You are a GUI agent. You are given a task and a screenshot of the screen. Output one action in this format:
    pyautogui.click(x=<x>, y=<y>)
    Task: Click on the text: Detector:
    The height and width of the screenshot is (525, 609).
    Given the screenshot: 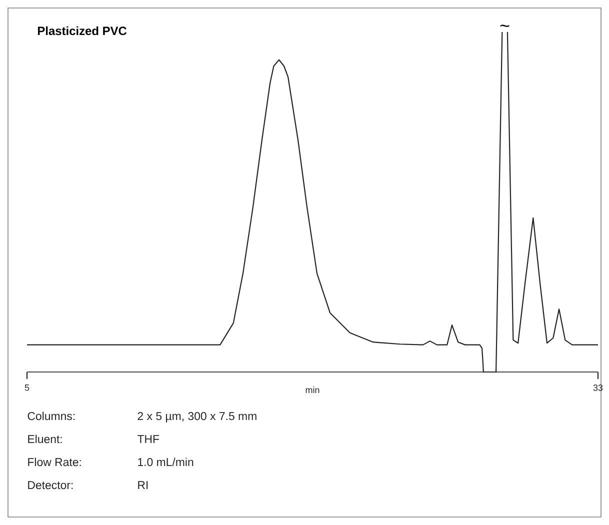 What is the action you would take?
    pyautogui.click(x=50, y=485)
    